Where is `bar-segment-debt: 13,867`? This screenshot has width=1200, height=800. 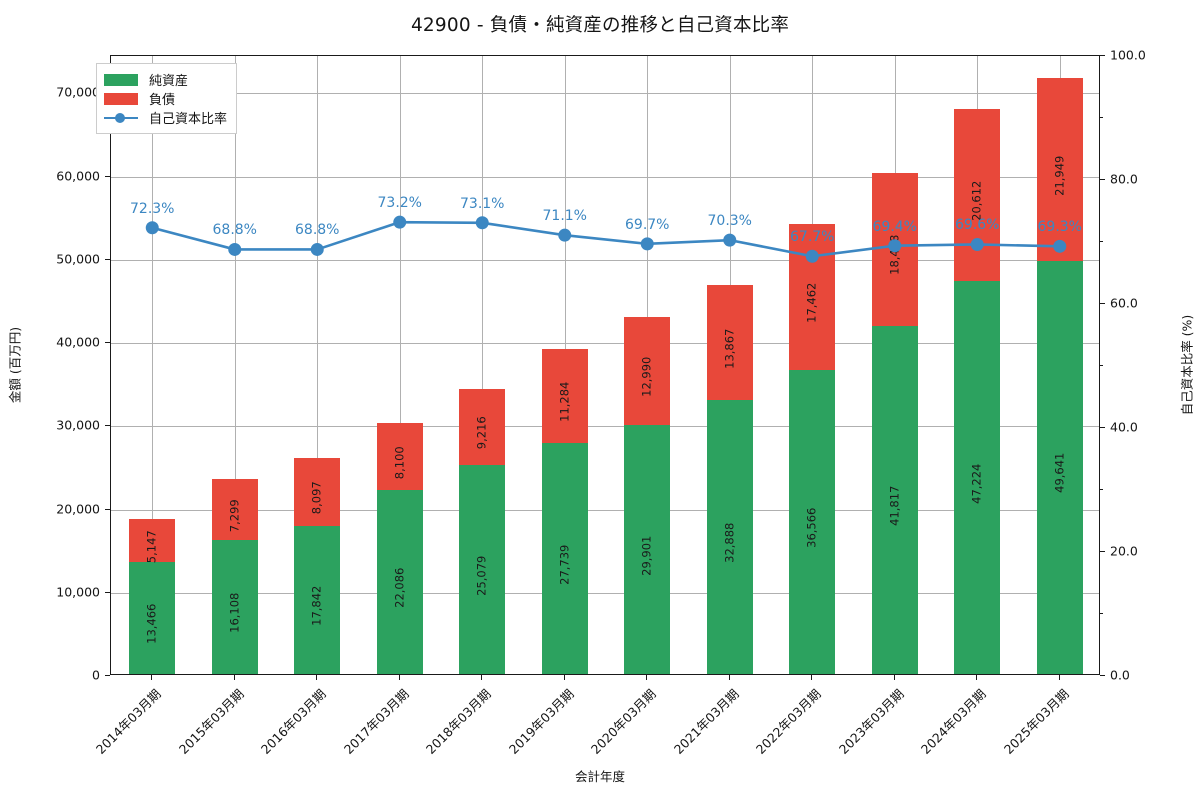 bar-segment-debt: 13,867 is located at coordinates (729, 342).